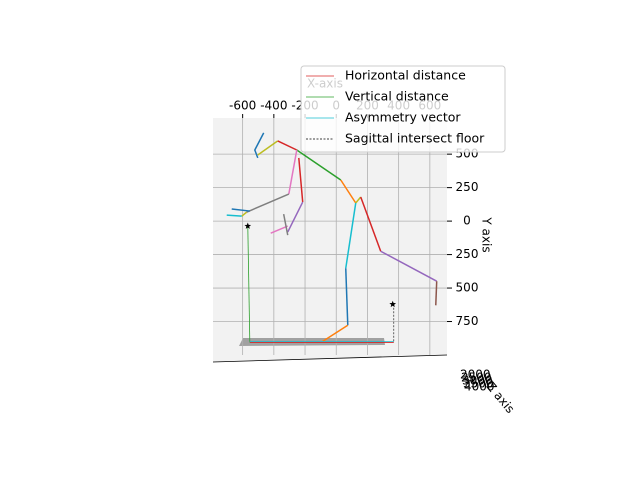  What do you see at coordinates (330, 358) in the screenshot?
I see `z-axis-line` at bounding box center [330, 358].